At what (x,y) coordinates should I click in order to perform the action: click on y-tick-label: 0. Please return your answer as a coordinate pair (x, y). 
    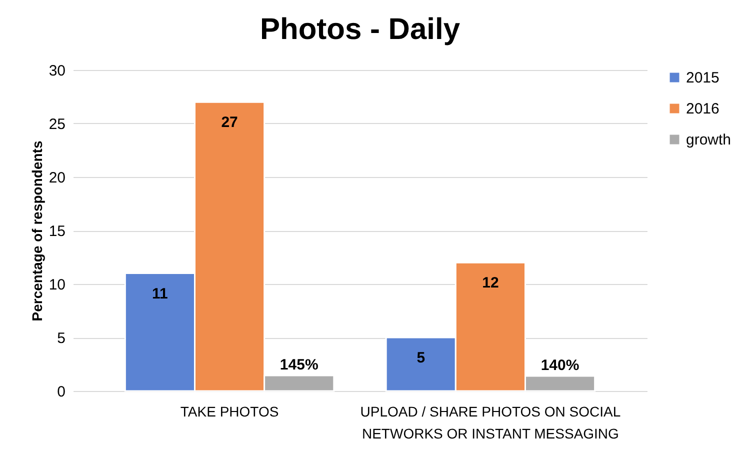
    Looking at the image, I should click on (61, 392).